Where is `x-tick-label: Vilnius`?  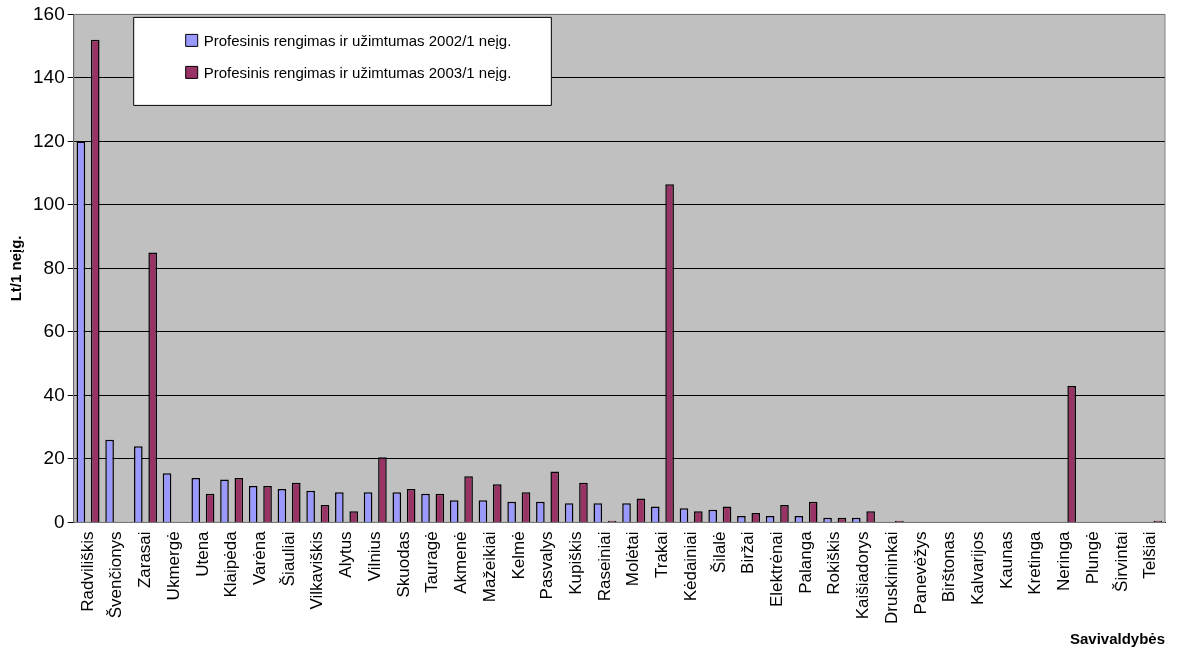 x-tick-label: Vilnius is located at coordinates (374, 556).